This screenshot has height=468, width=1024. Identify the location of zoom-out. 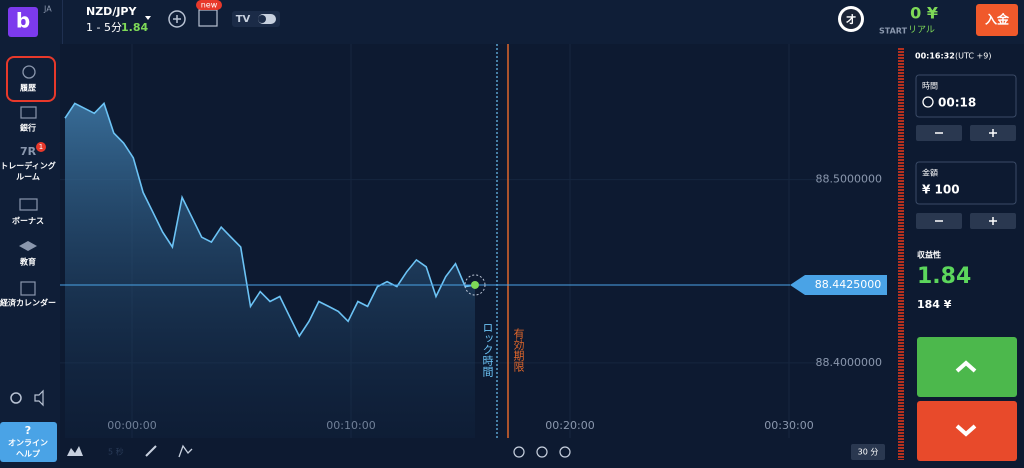
(519, 452).